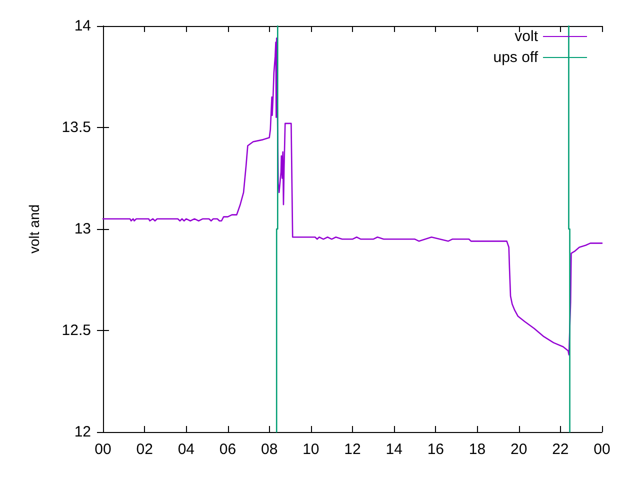 This screenshot has height=480, width=640. What do you see at coordinates (82, 432) in the screenshot?
I see `y-tick-label: 12` at bounding box center [82, 432].